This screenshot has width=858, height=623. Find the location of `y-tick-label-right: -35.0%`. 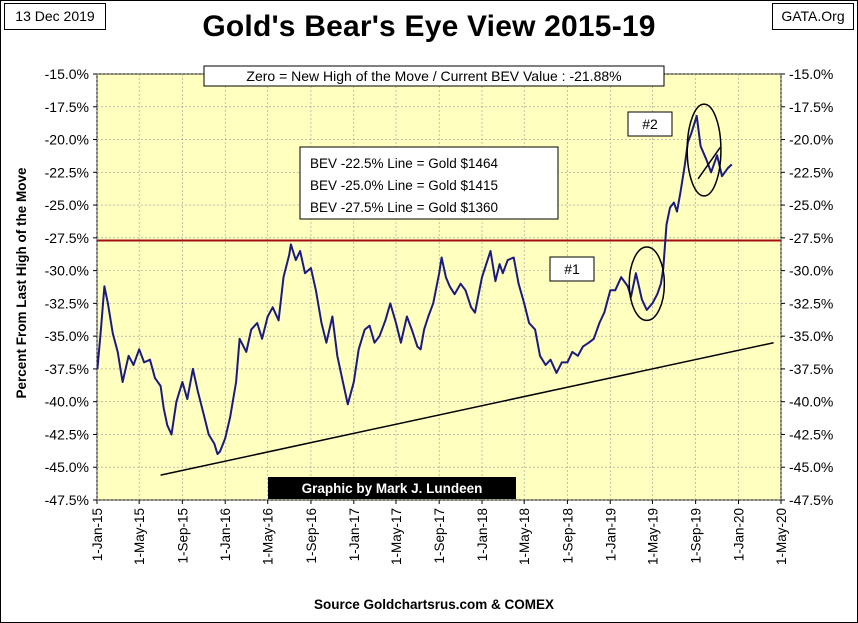

y-tick-label-right: -35.0% is located at coordinates (811, 336).